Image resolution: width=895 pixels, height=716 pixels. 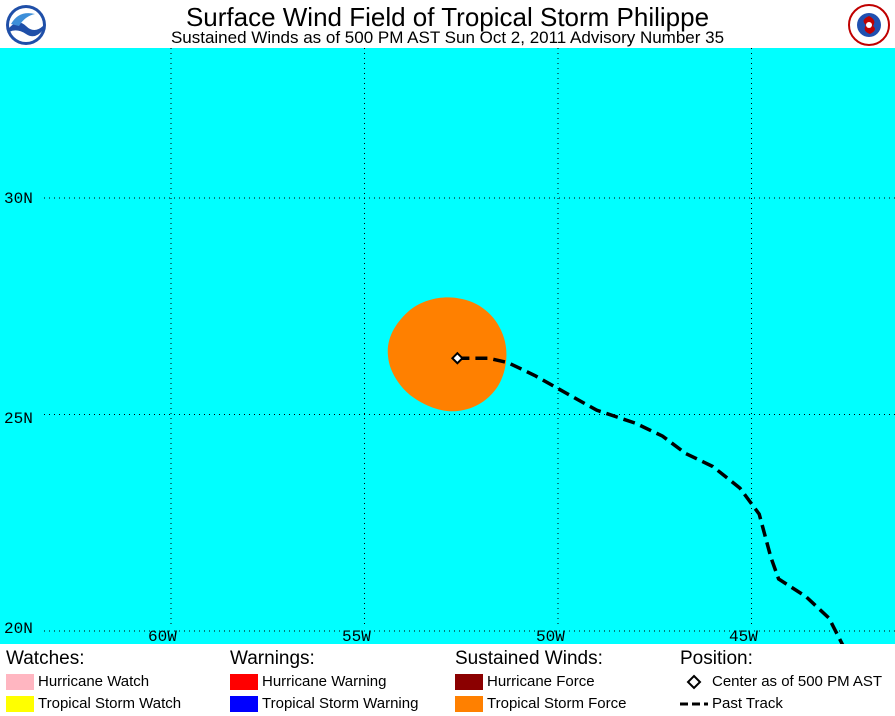 I want to click on lat-label-20n: 20N, so click(x=18, y=629).